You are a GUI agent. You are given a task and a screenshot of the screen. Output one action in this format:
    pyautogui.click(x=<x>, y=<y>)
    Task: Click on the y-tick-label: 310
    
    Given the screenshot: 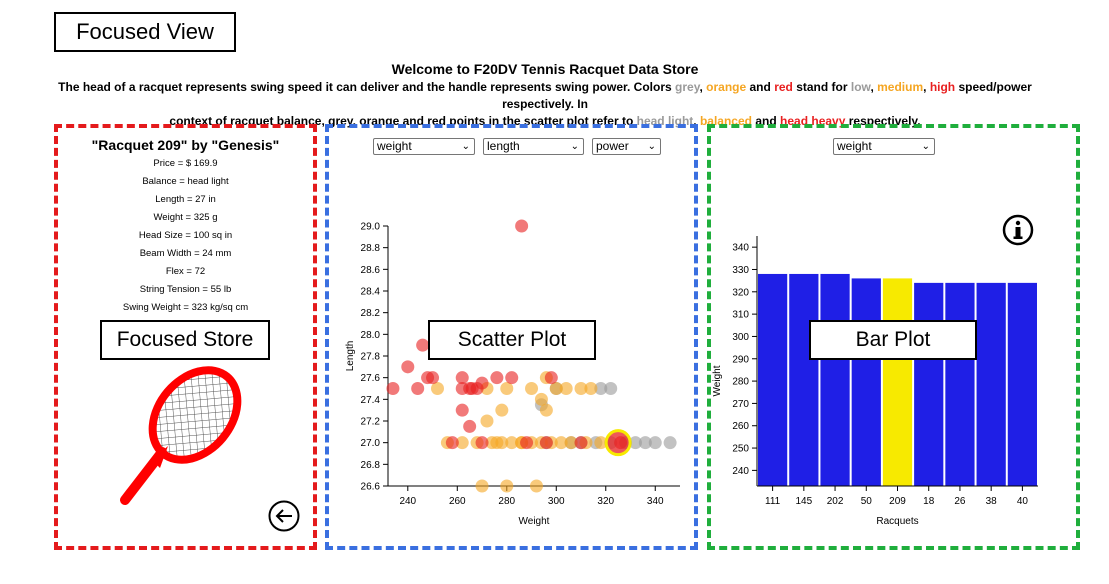 What is the action you would take?
    pyautogui.click(x=740, y=315)
    